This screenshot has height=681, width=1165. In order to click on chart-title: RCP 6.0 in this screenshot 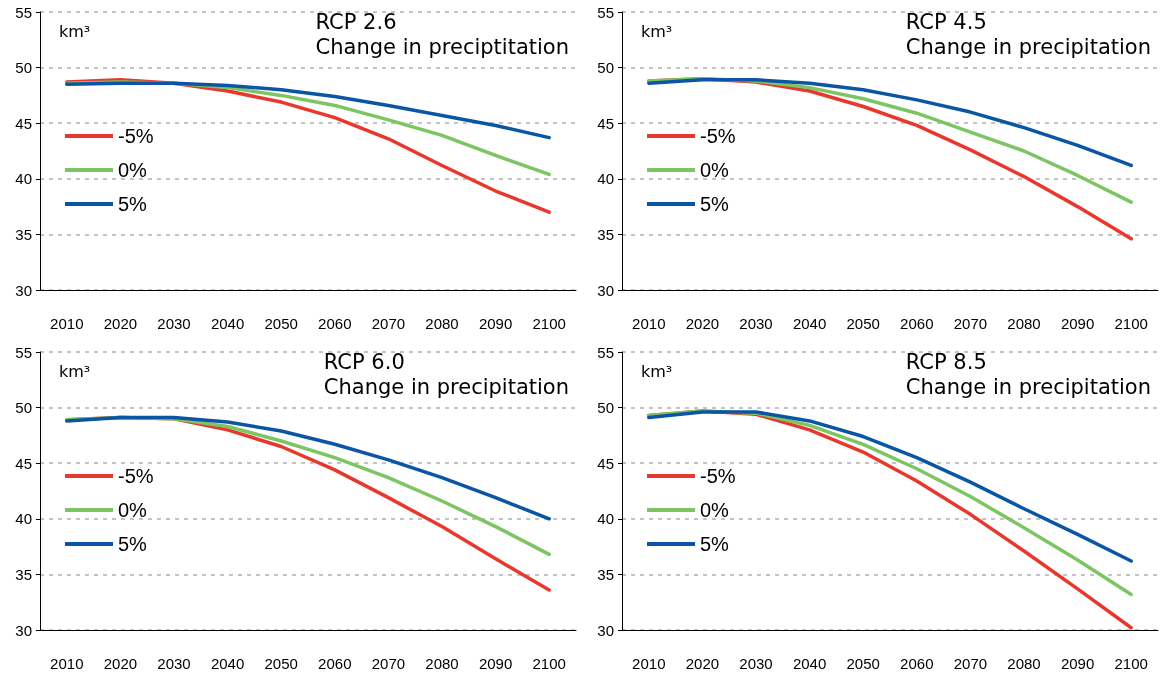, I will do `click(364, 361)`.